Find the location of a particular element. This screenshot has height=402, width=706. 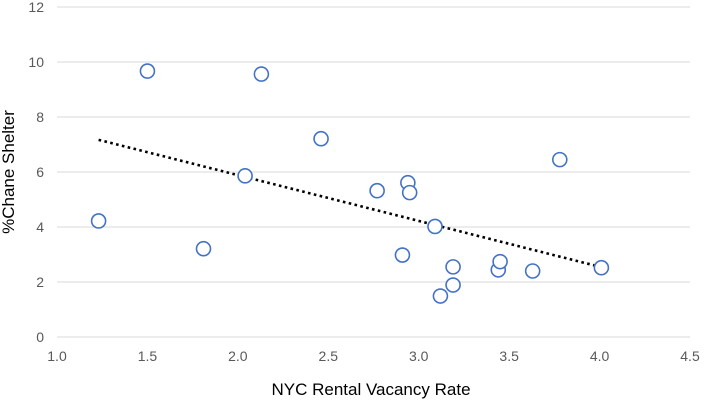

y-tick-label: 4 is located at coordinates (40, 227).